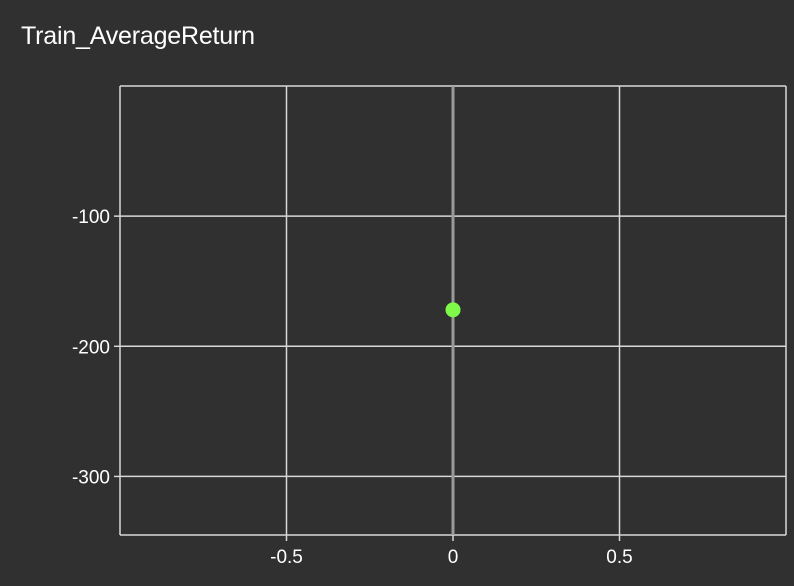  I want to click on chart-title: Train_AverageReturn, so click(138, 36).